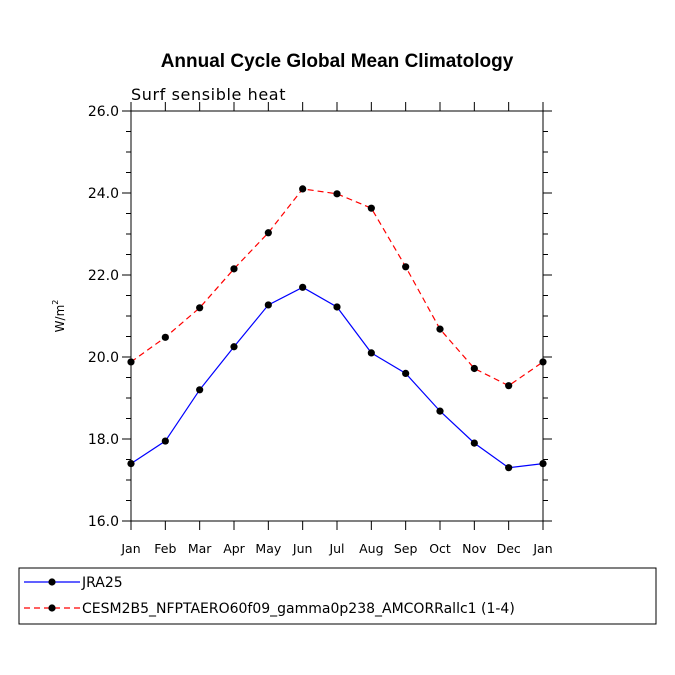 The image size is (675, 675). Describe the element at coordinates (103, 358) in the screenshot. I see `y-tick-label: 20.0` at that location.